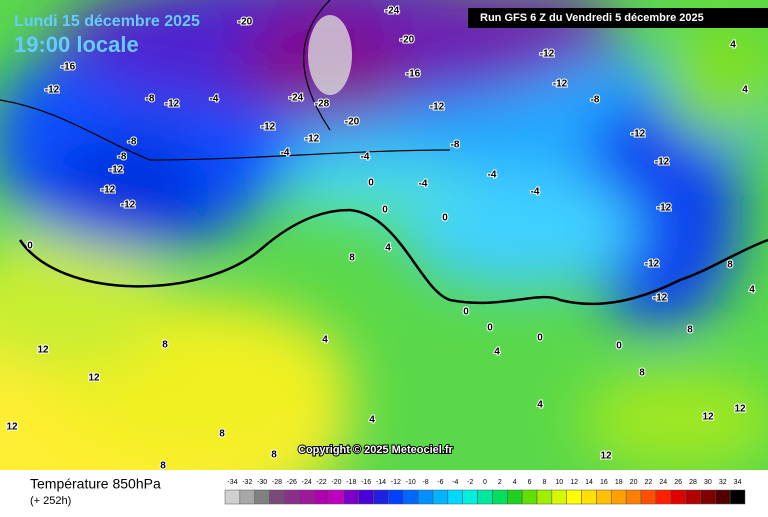  I want to click on legend-tick-label: 16, so click(604, 482).